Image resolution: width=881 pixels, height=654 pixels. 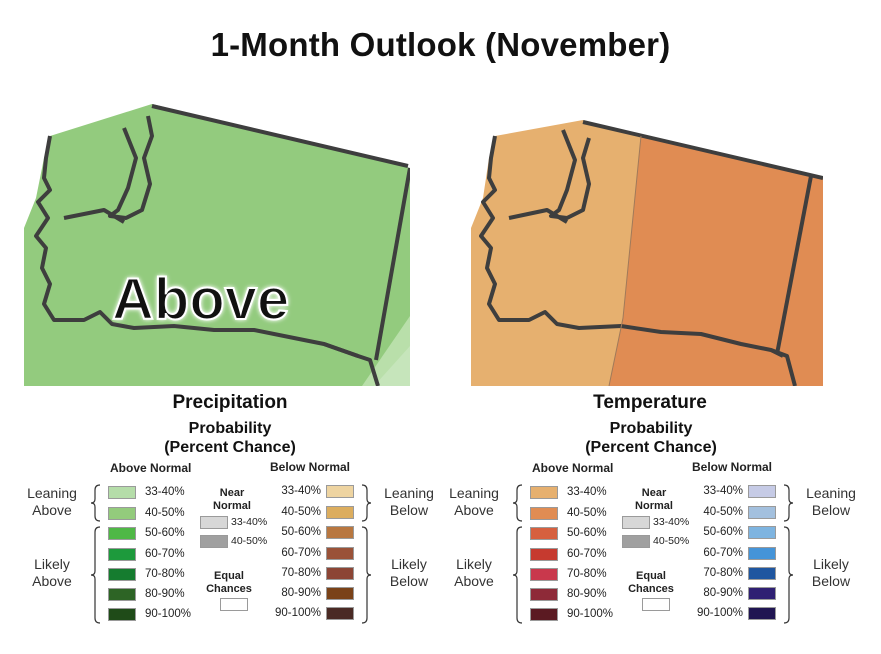 What do you see at coordinates (52, 573) in the screenshot?
I see `precipitation-likely-above-label: Likely Above` at bounding box center [52, 573].